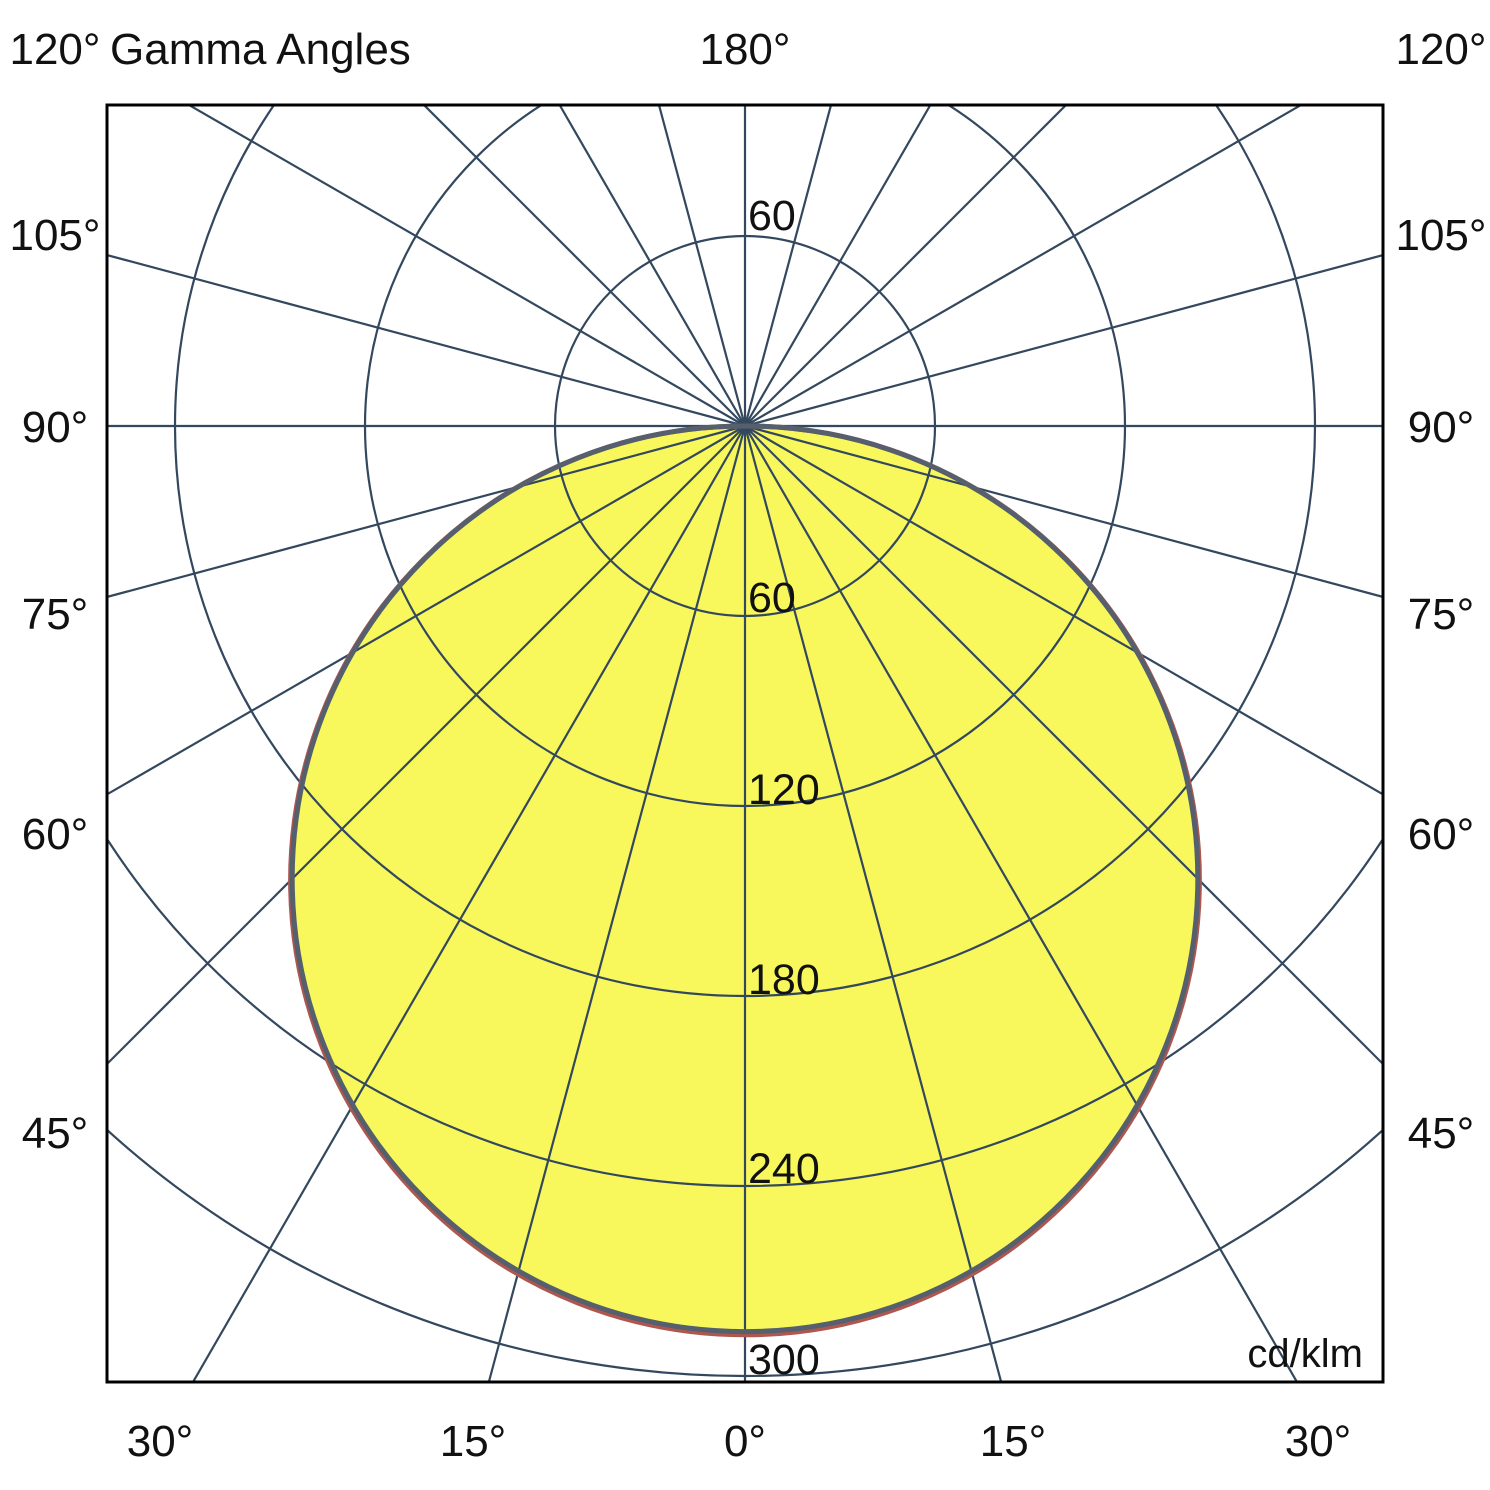 This screenshot has width=1490, height=1490. Describe the element at coordinates (745, 1441) in the screenshot. I see `gamma-label-bottom-0: 0°` at that location.